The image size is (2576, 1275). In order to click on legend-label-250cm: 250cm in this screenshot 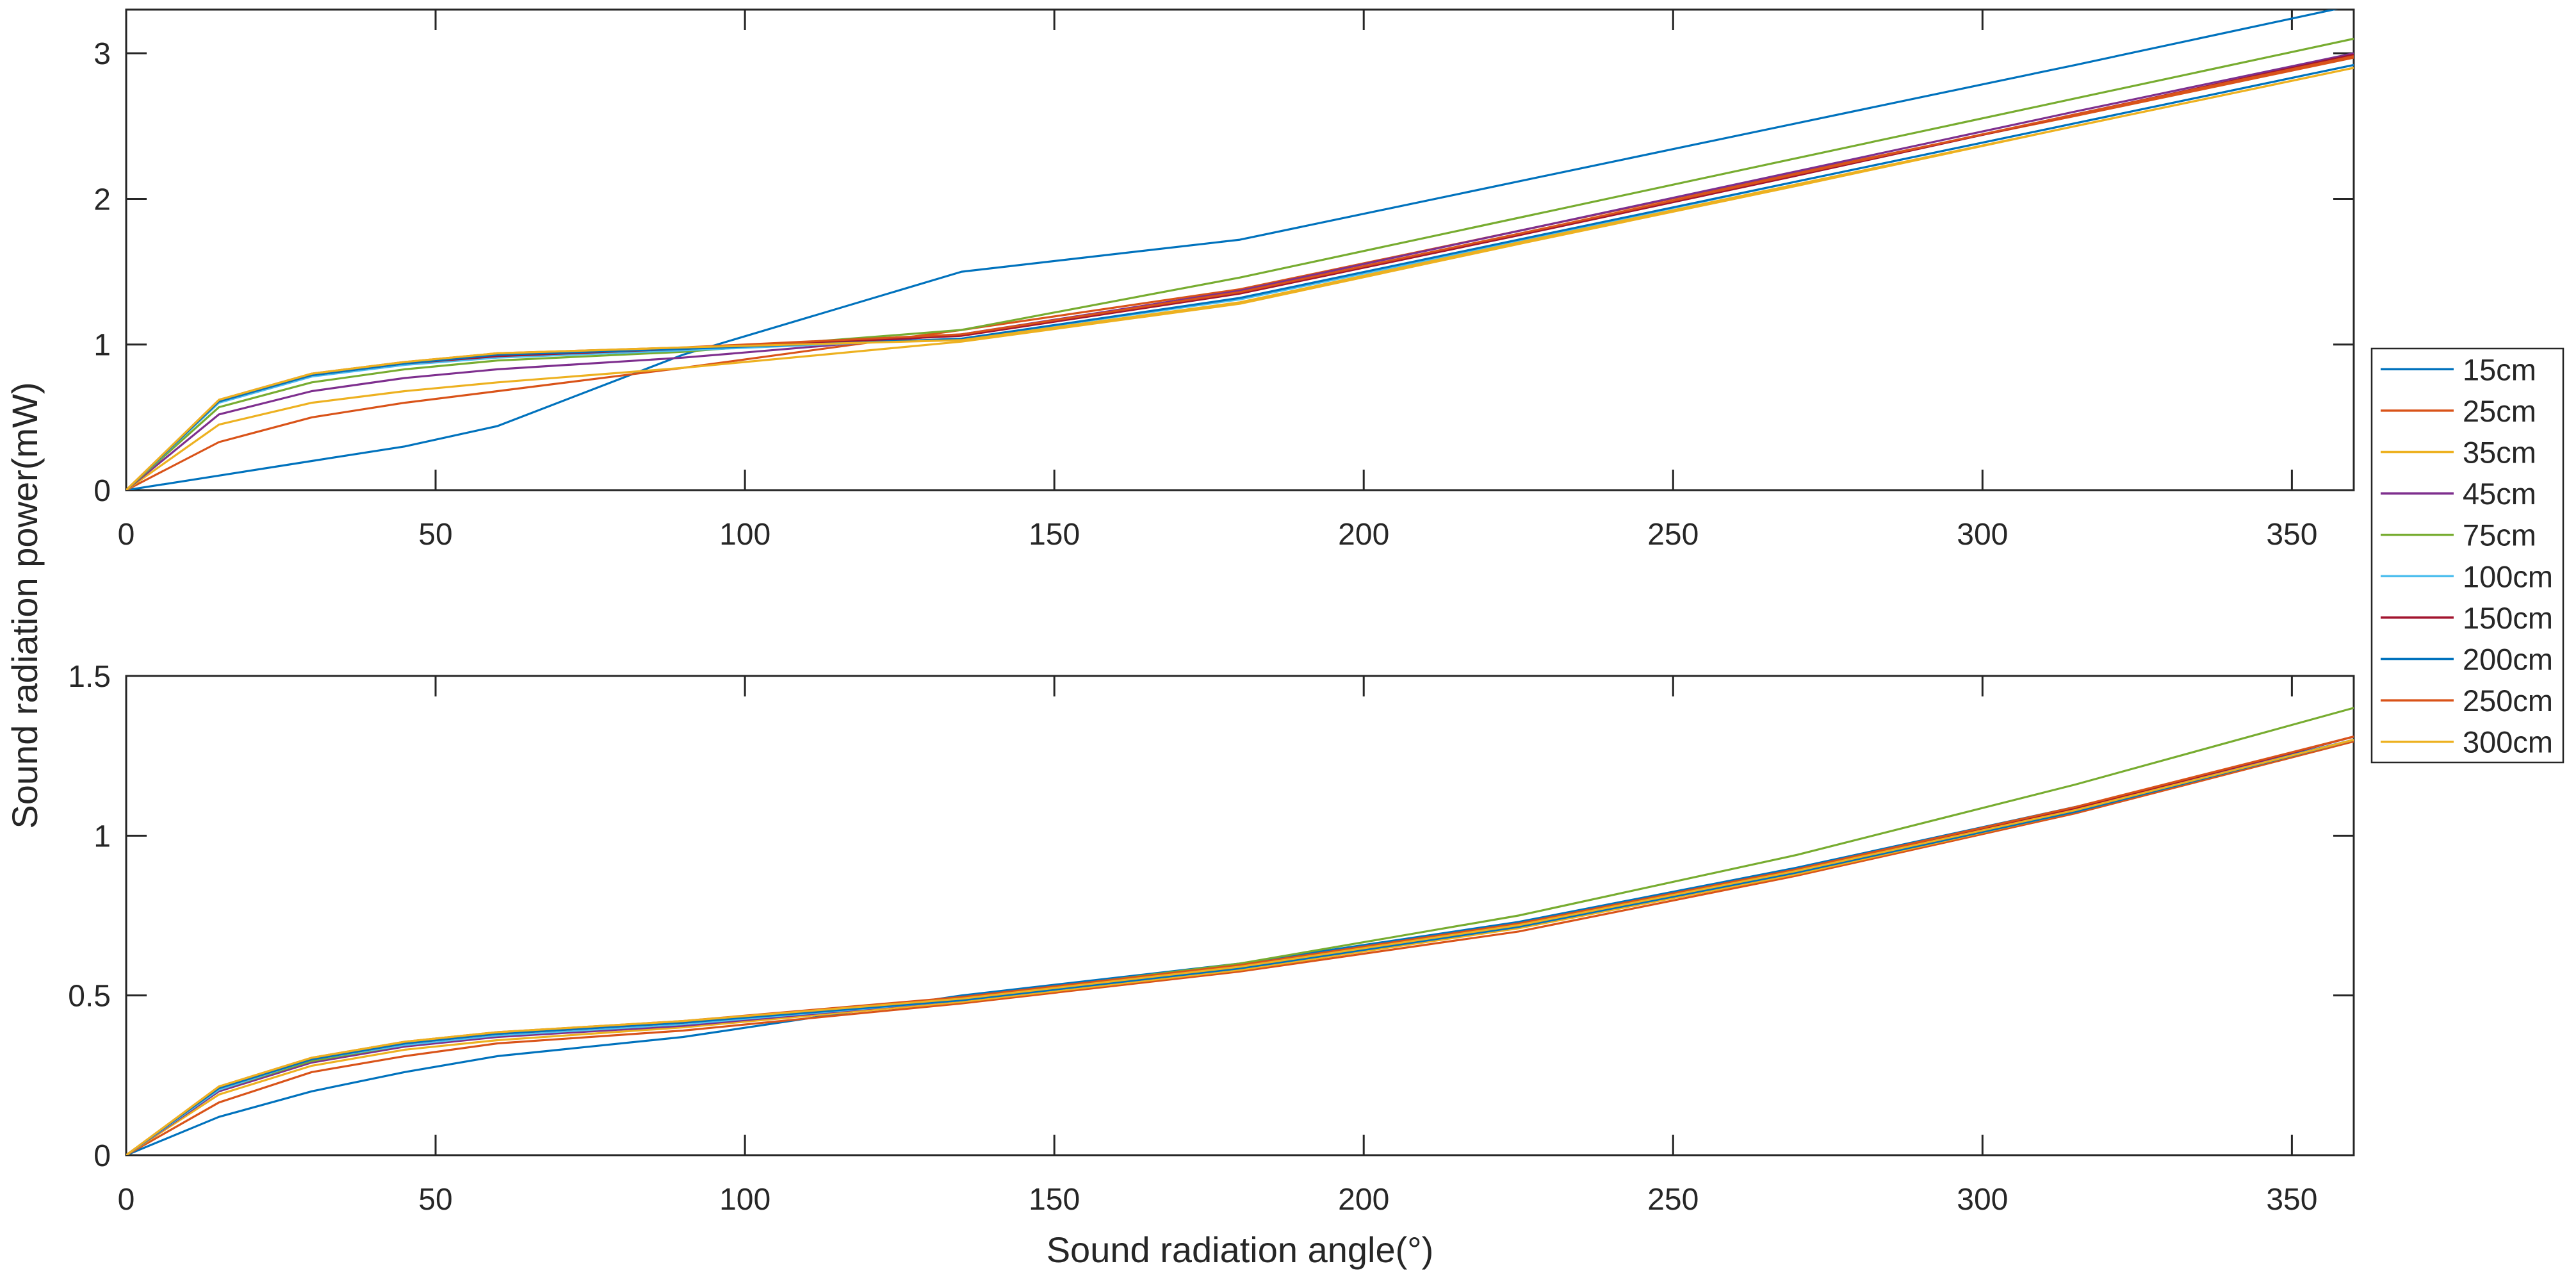, I will do `click(2508, 701)`.